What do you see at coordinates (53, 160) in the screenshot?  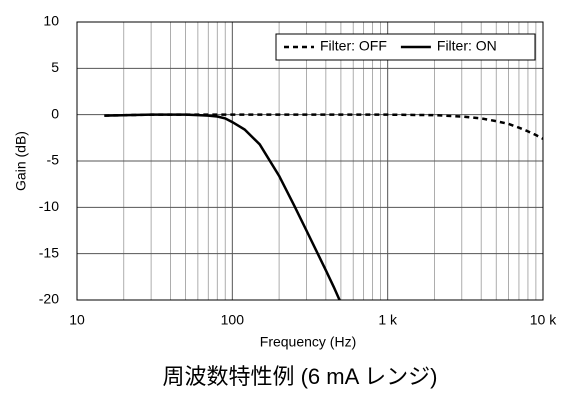 I see `y-tick-label: -5` at bounding box center [53, 160].